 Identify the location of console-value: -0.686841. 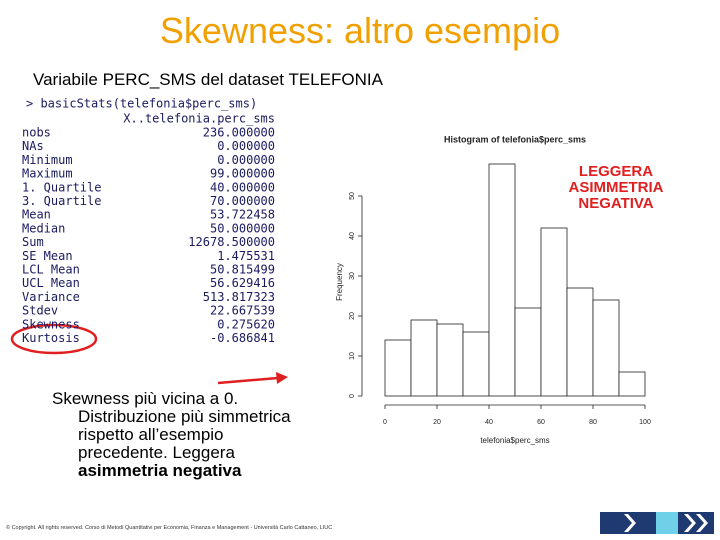
(242, 338).